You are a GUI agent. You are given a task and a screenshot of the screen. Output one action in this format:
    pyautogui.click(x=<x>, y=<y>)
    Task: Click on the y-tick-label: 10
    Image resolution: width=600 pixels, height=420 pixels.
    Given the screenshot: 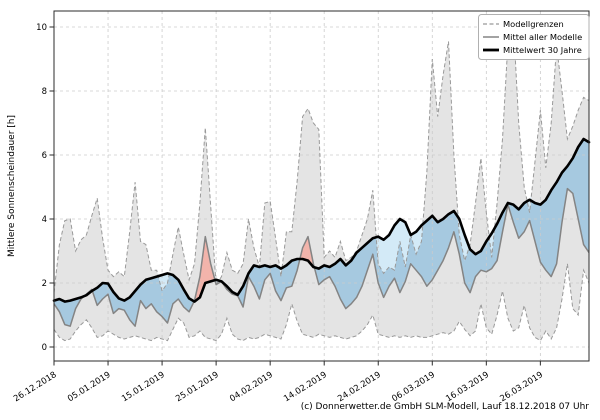 What is the action you would take?
    pyautogui.click(x=41, y=28)
    